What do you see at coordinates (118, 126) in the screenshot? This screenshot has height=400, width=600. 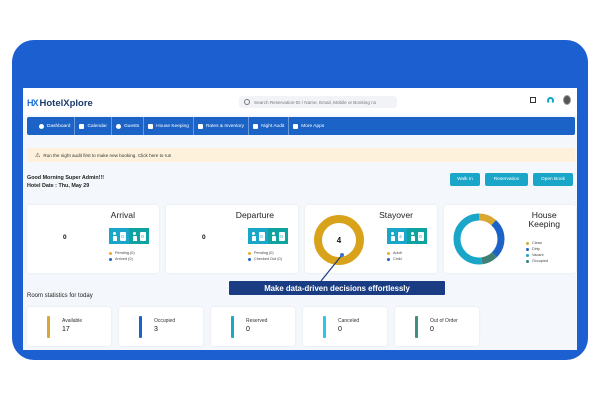 I see `guests-icon` at bounding box center [118, 126].